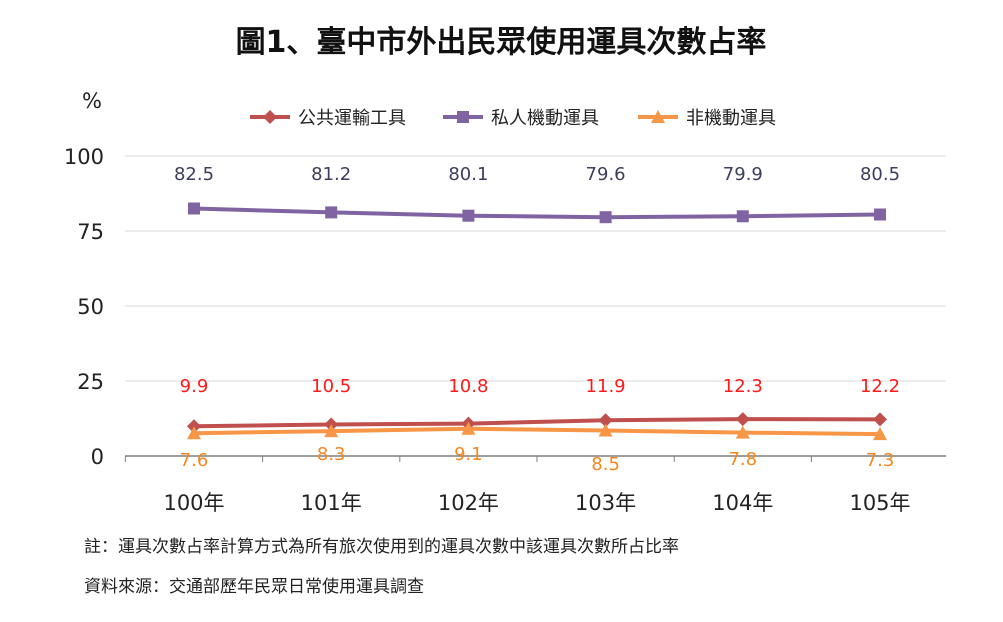  What do you see at coordinates (193, 503) in the screenshot?
I see `x-tick-label: 100年` at bounding box center [193, 503].